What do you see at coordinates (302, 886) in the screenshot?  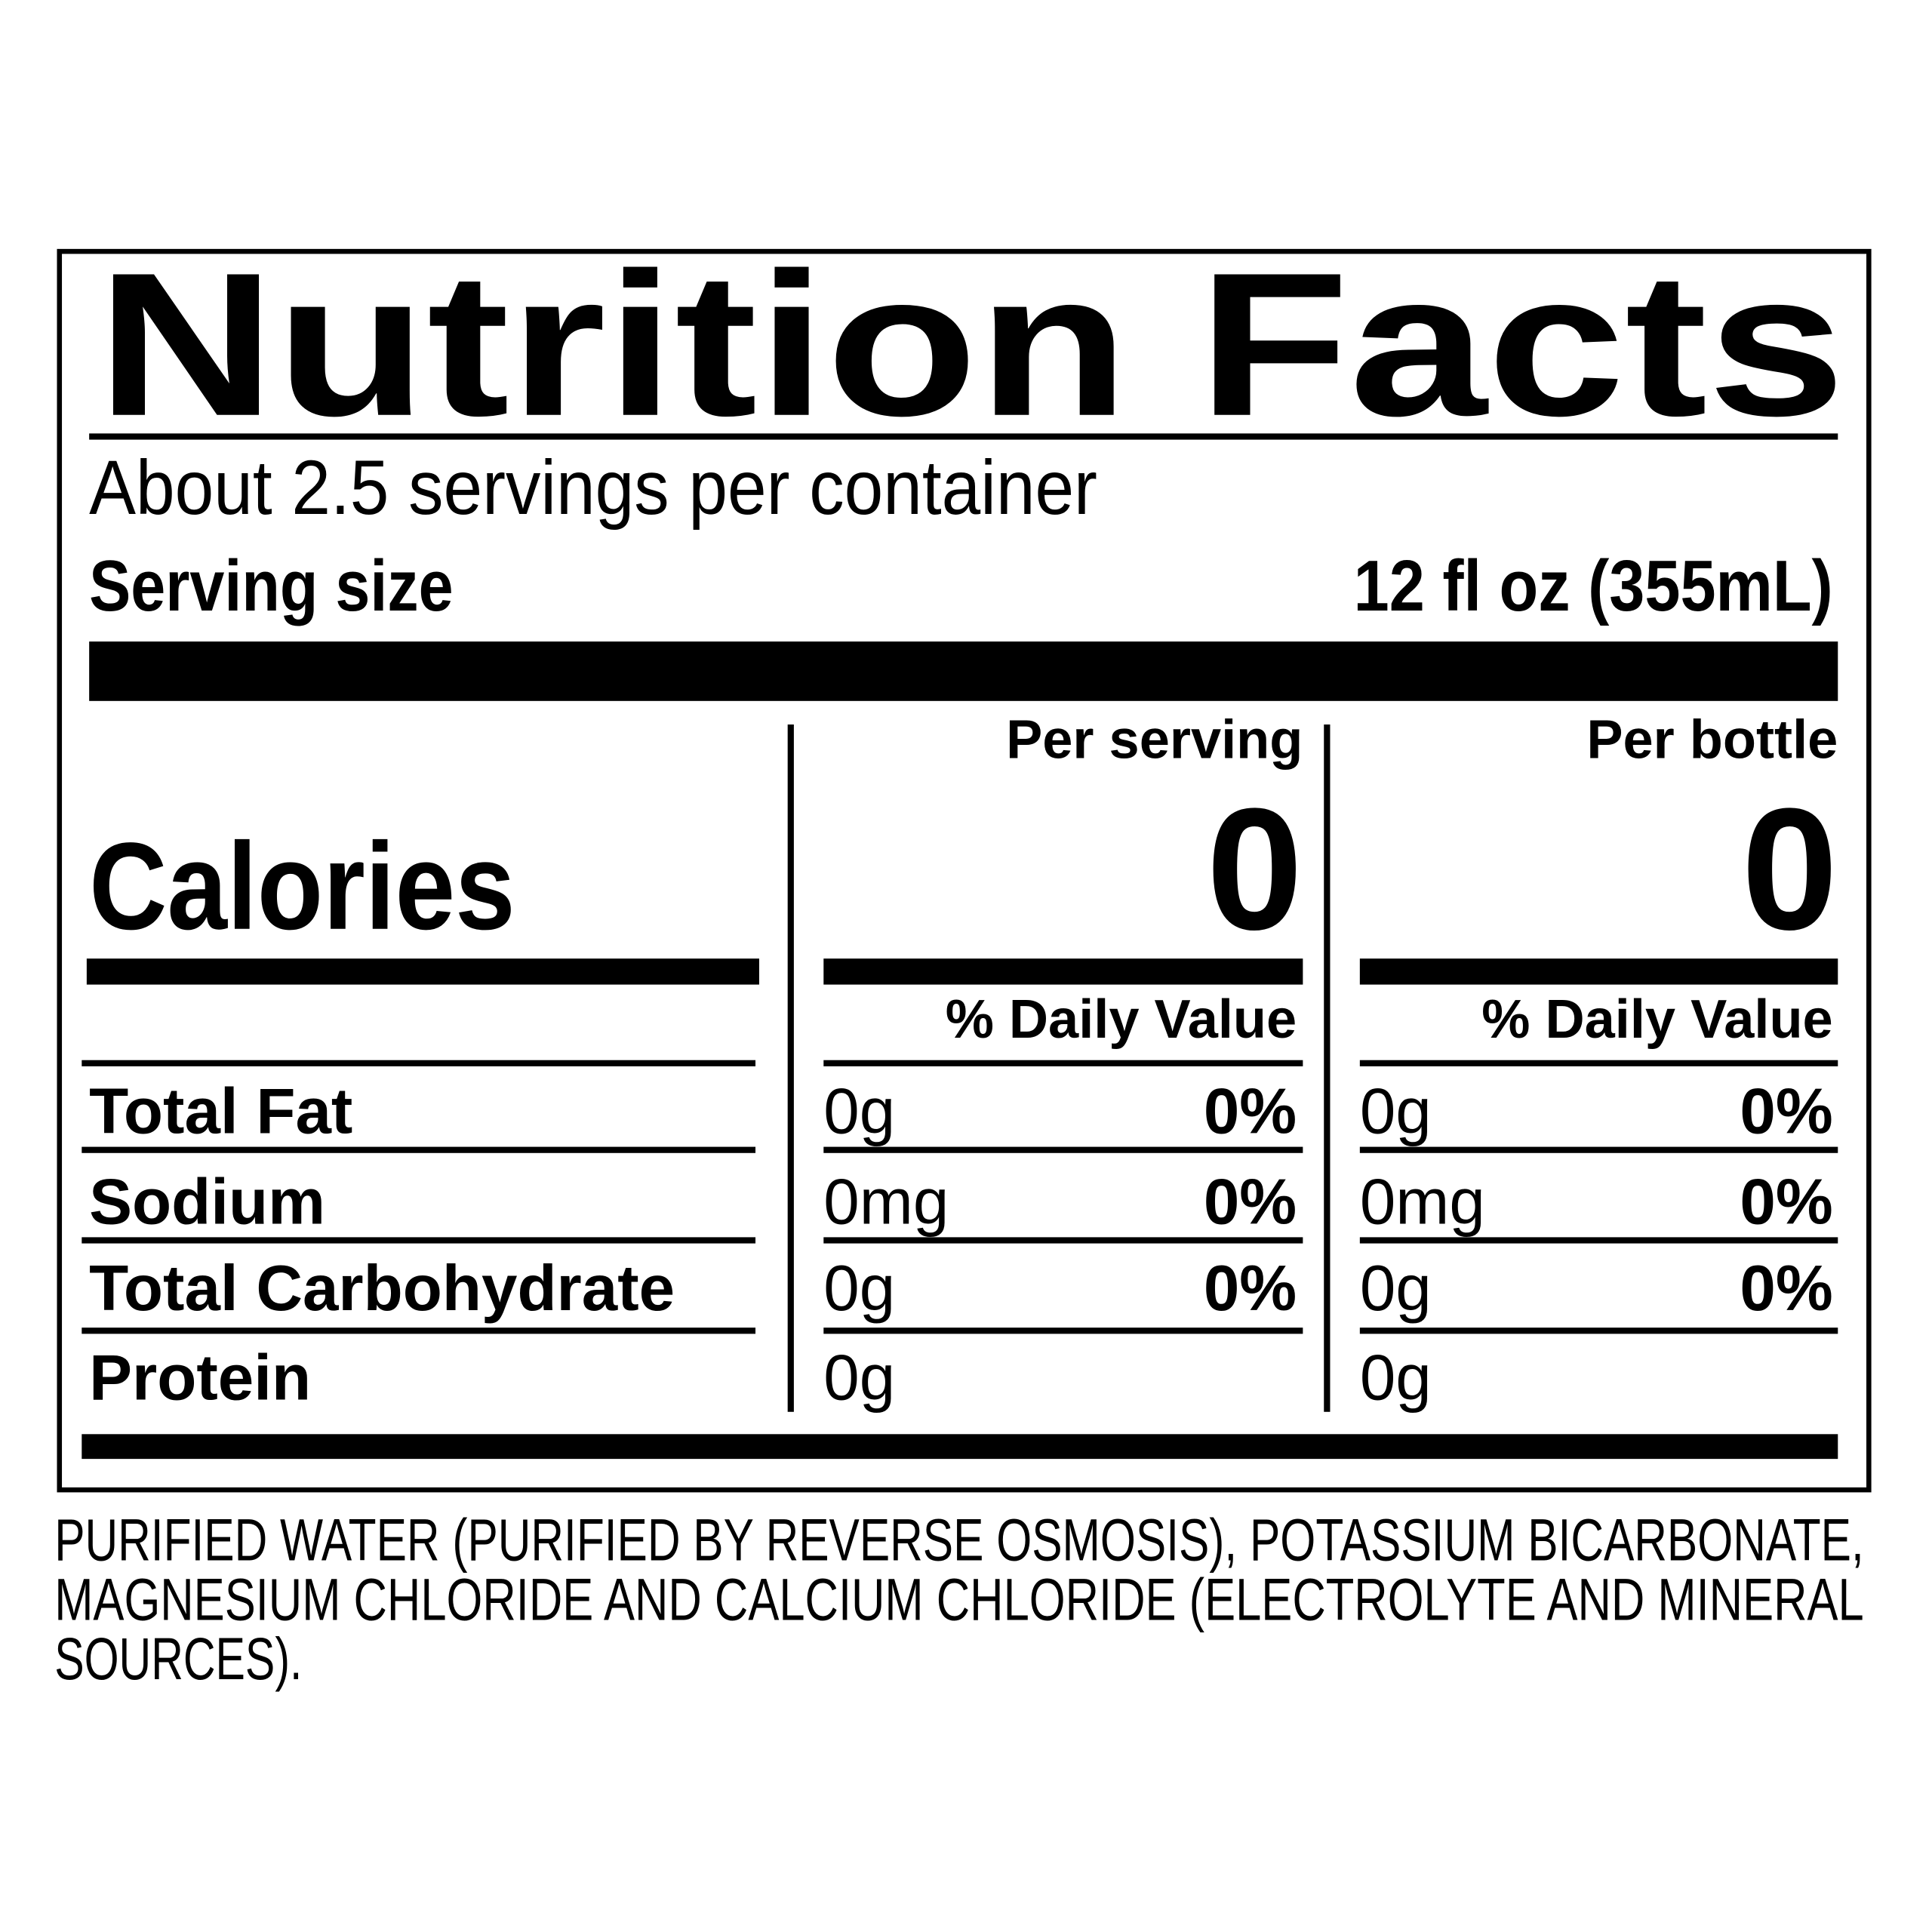 I see `calories-label: Calories` at bounding box center [302, 886].